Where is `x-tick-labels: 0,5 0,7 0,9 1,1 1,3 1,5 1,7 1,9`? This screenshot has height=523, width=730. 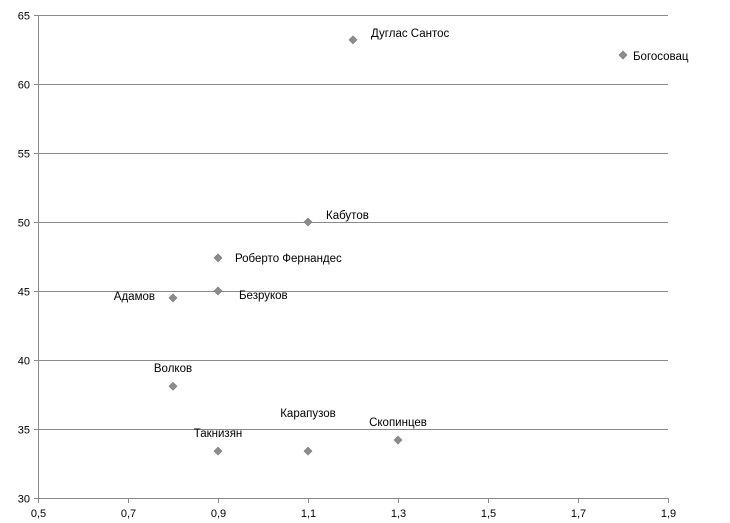 x-tick-labels: 0,5 0,7 0,9 1,1 1,3 1,5 1,7 1,9 is located at coordinates (353, 514).